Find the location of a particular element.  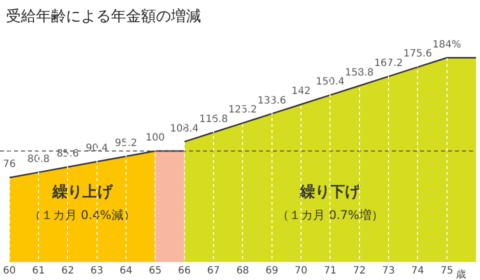

annotation: 繰り上げ is located at coordinates (82, 191).